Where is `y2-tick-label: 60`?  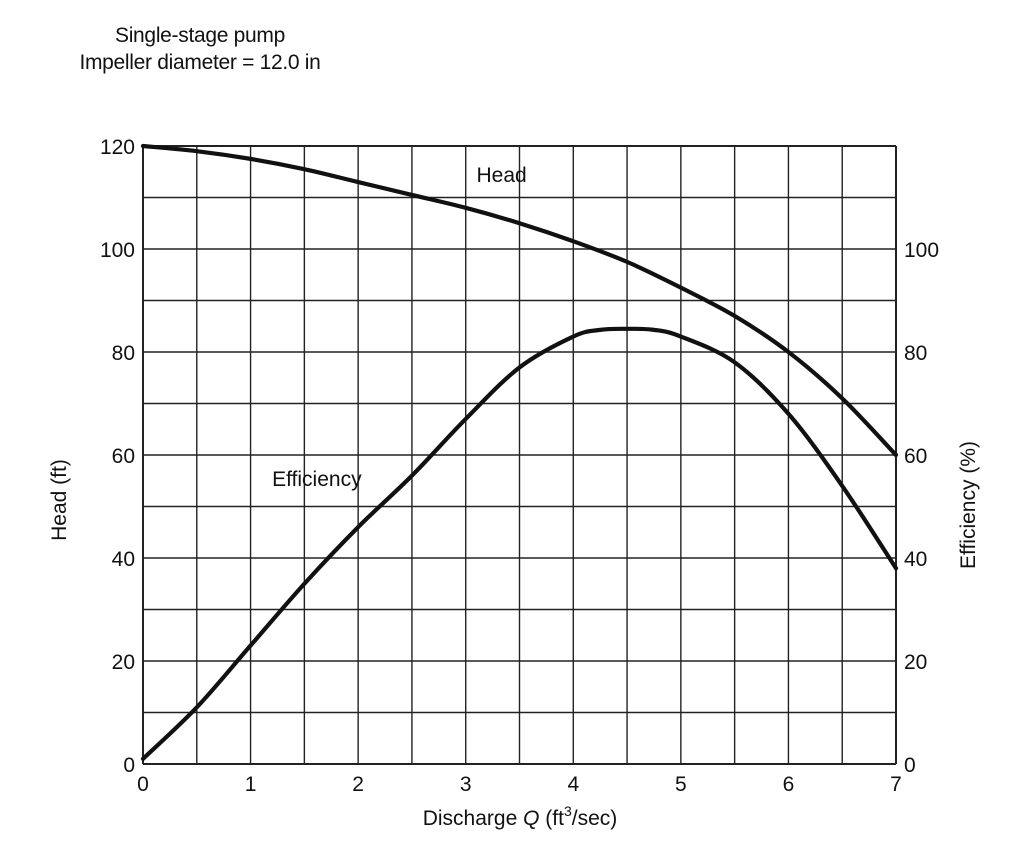
y2-tick-label: 60 is located at coordinates (915, 456).